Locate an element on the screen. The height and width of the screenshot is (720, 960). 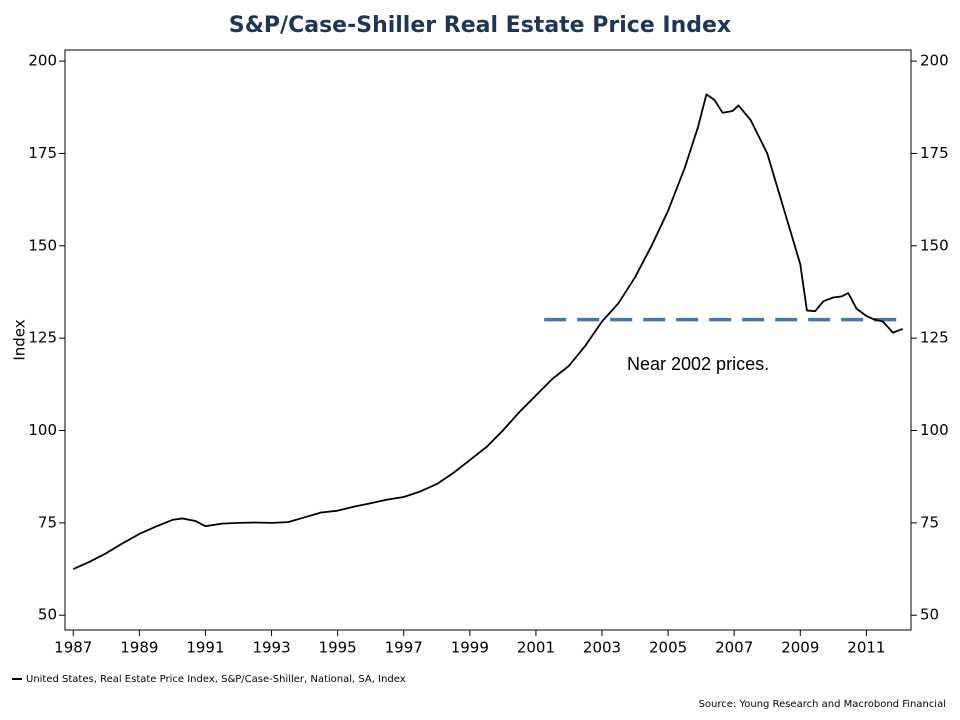
y-tick-label: 75 is located at coordinates (47, 522).